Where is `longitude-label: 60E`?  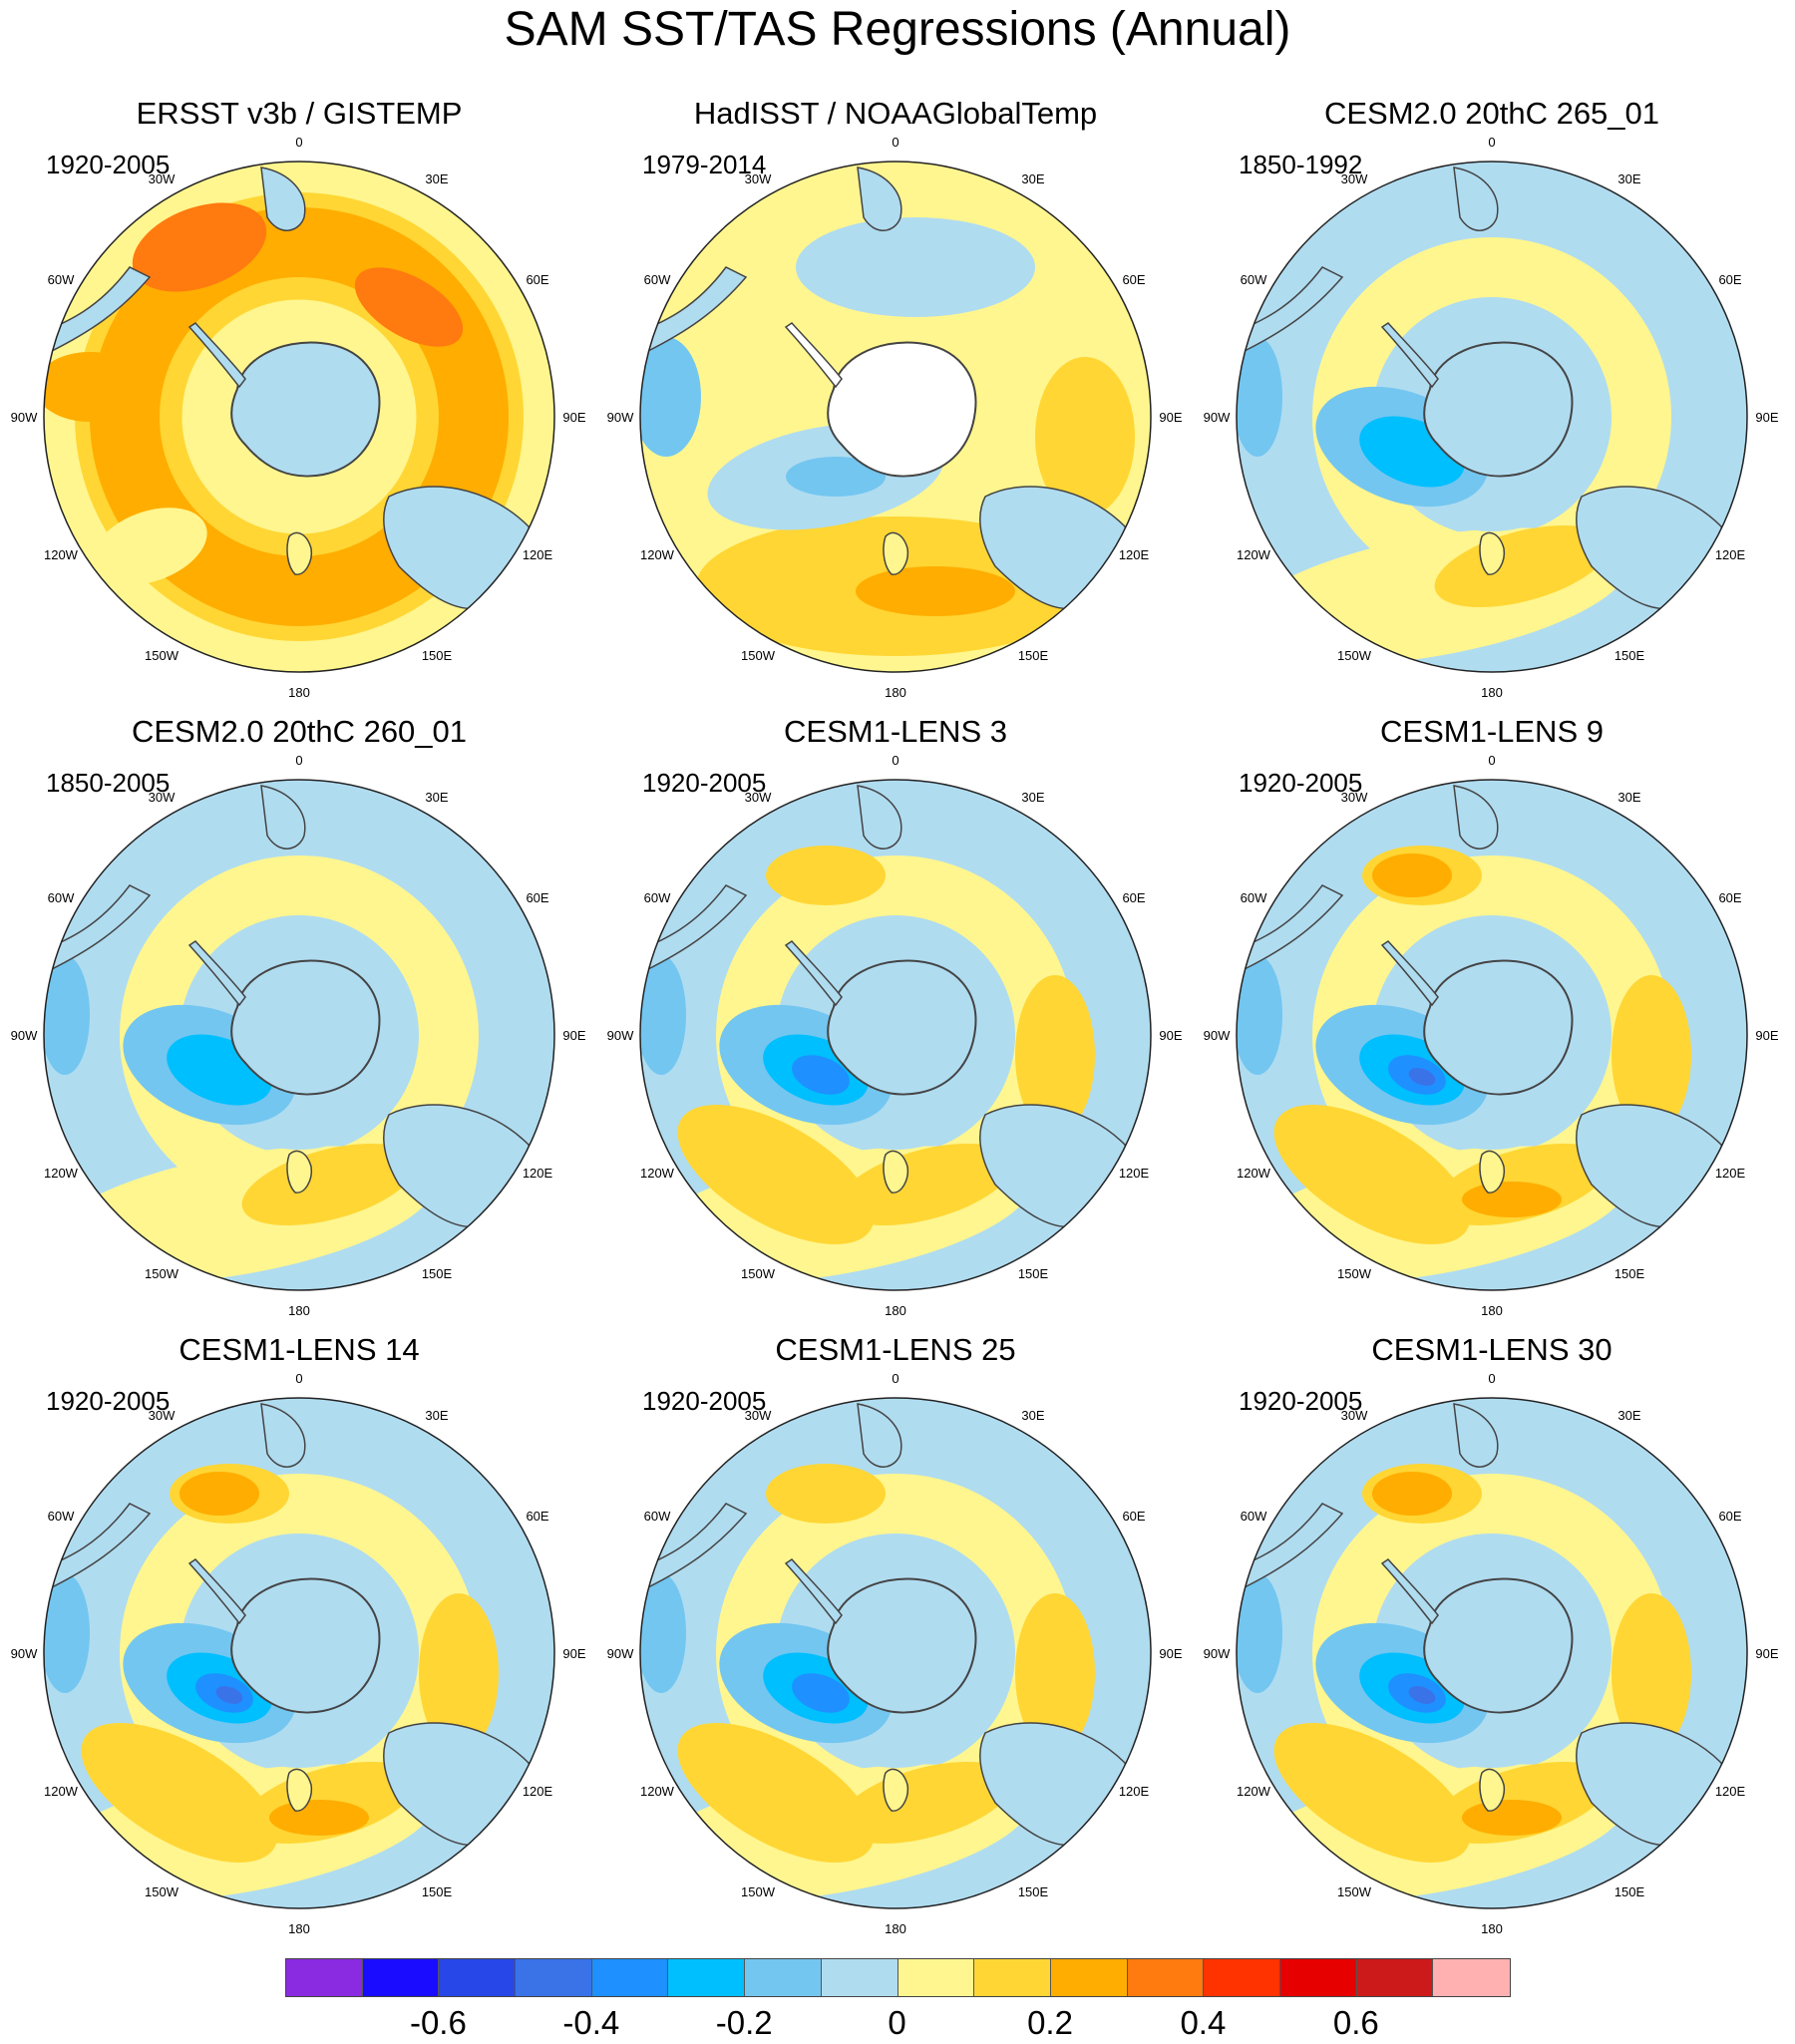
longitude-label: 60E is located at coordinates (1133, 279).